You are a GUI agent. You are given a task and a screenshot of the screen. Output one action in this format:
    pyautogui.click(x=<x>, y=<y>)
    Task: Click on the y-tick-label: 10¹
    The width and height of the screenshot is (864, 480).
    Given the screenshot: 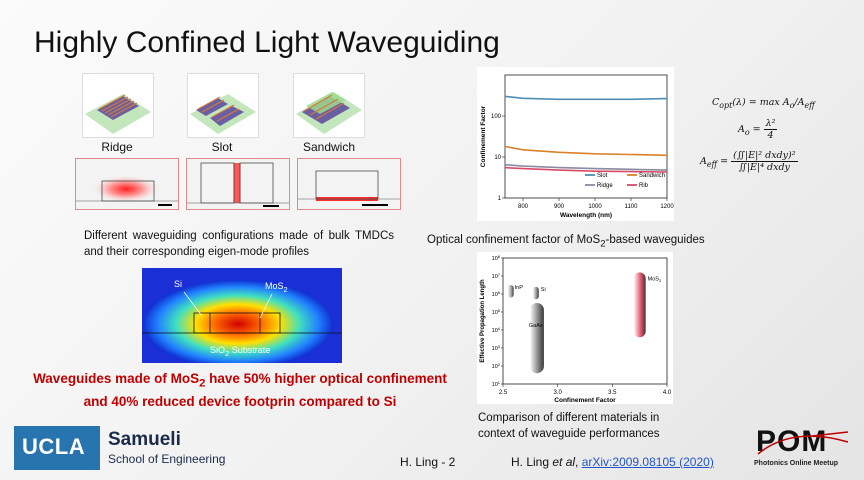 What is the action you would take?
    pyautogui.click(x=496, y=384)
    